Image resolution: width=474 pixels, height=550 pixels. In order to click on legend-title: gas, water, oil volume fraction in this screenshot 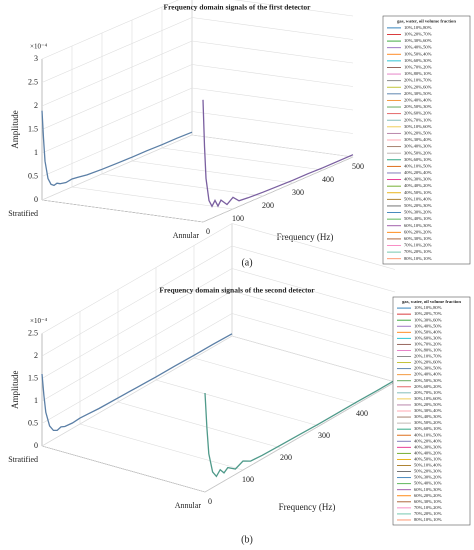, I will do `click(431, 301)`.